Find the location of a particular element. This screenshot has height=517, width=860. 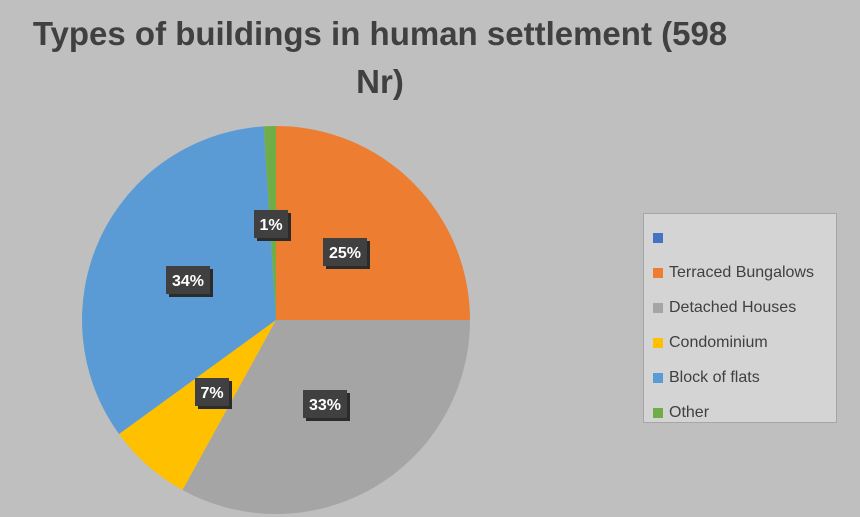

legend-label: Block of flats is located at coordinates (714, 377).